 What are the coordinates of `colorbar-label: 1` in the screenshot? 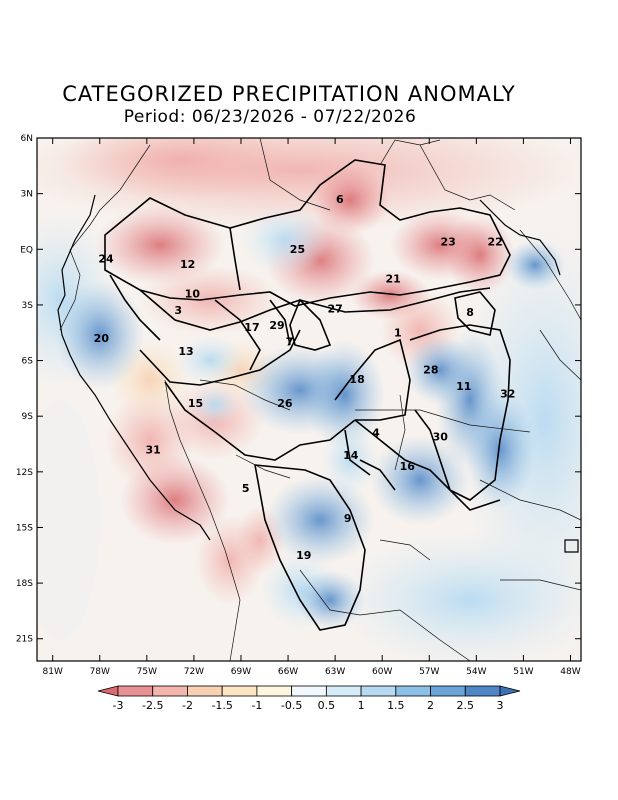 It's located at (361, 705).